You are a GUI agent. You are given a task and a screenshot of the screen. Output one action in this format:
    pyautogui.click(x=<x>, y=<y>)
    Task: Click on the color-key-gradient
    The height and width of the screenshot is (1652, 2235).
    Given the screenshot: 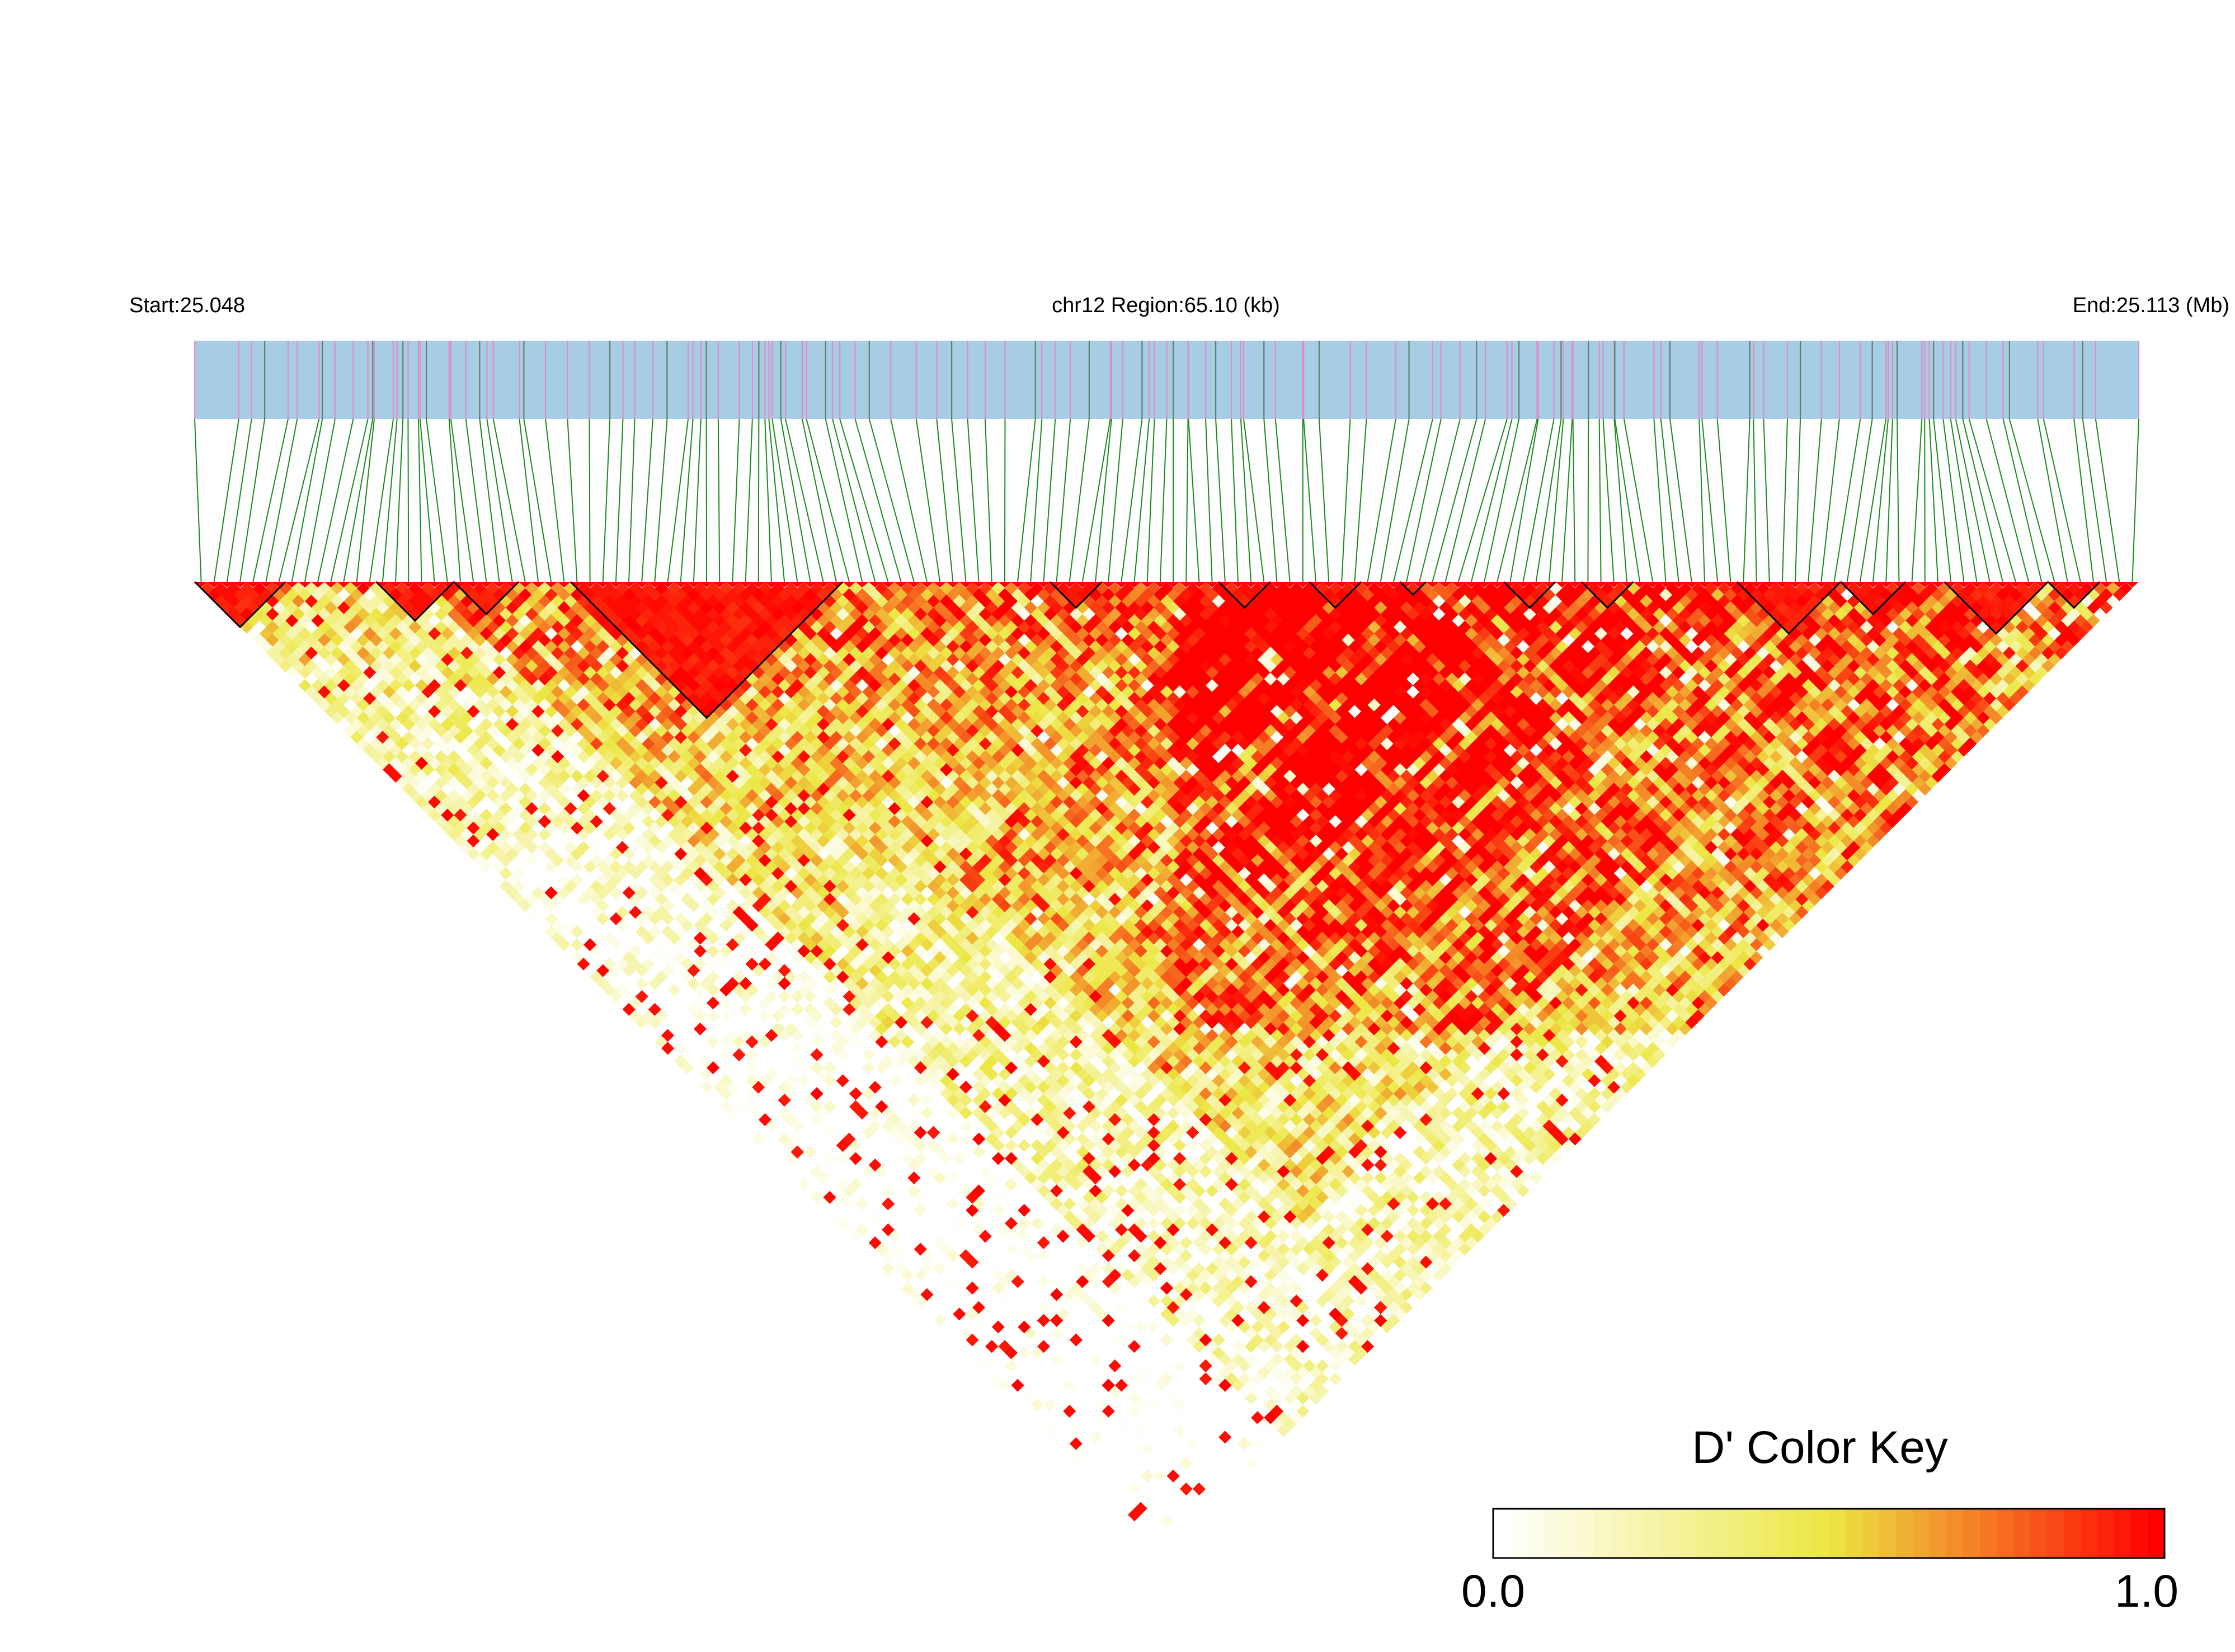 What is the action you would take?
    pyautogui.click(x=1829, y=1534)
    